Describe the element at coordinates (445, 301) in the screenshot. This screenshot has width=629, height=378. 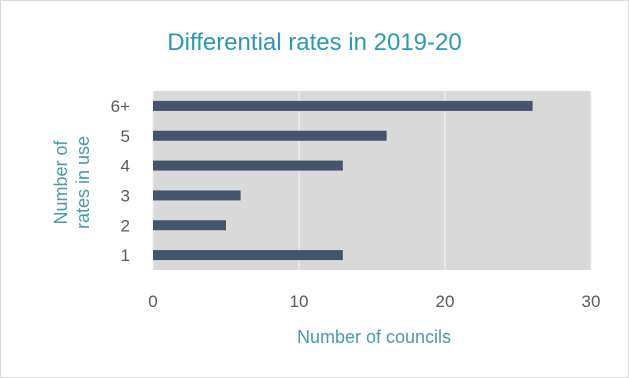
I see `x-tick-label: 20` at that location.